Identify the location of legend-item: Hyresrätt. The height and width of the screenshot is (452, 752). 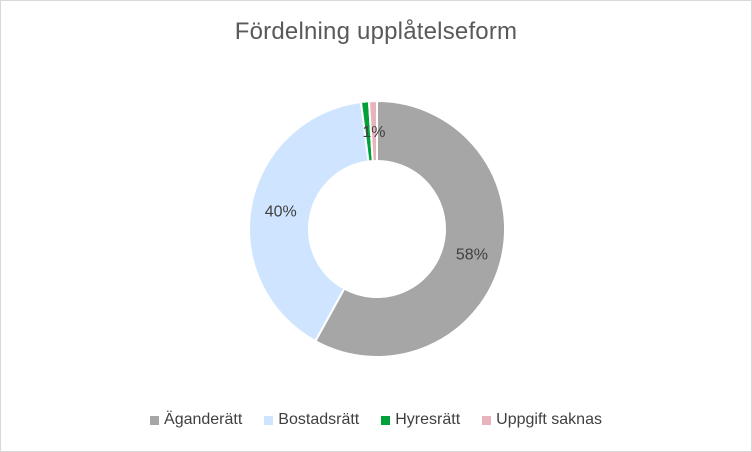
(420, 420).